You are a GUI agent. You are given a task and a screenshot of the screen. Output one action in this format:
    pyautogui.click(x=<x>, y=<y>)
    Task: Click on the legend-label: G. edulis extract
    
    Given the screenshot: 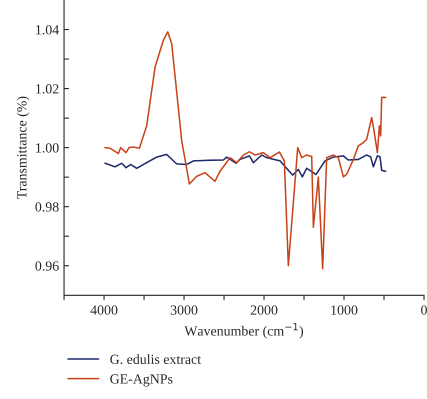 What is the action you would take?
    pyautogui.click(x=155, y=359)
    